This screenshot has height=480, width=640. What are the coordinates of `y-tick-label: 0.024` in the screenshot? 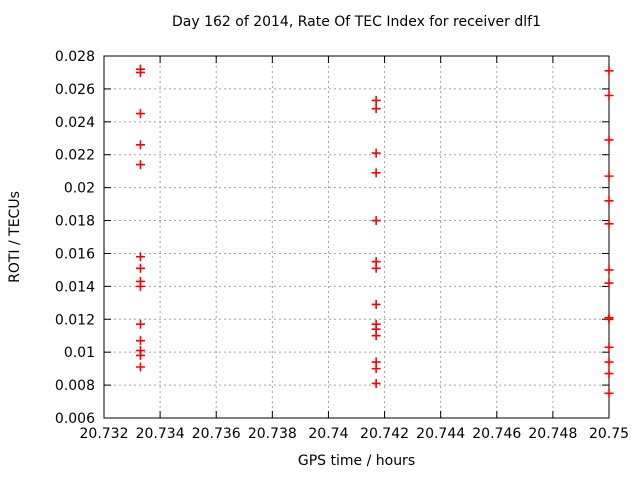 It's located at (75, 123).